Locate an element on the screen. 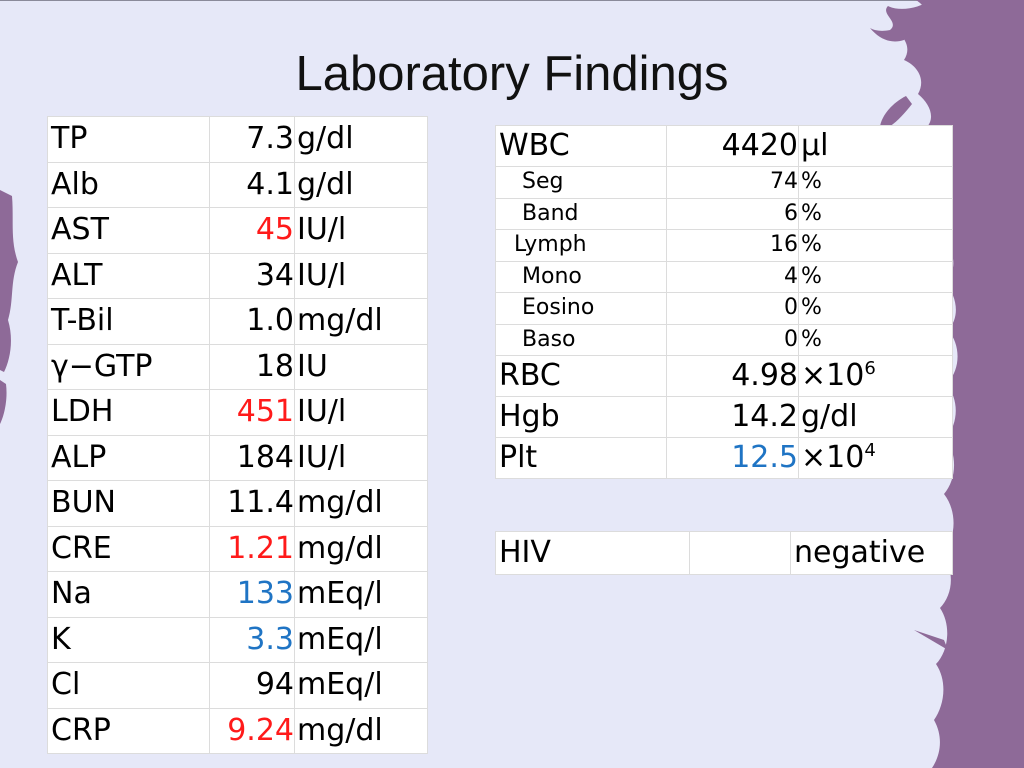 This screenshot has height=768, width=1024. table-row: Na 133 mEq/l is located at coordinates (237, 594).